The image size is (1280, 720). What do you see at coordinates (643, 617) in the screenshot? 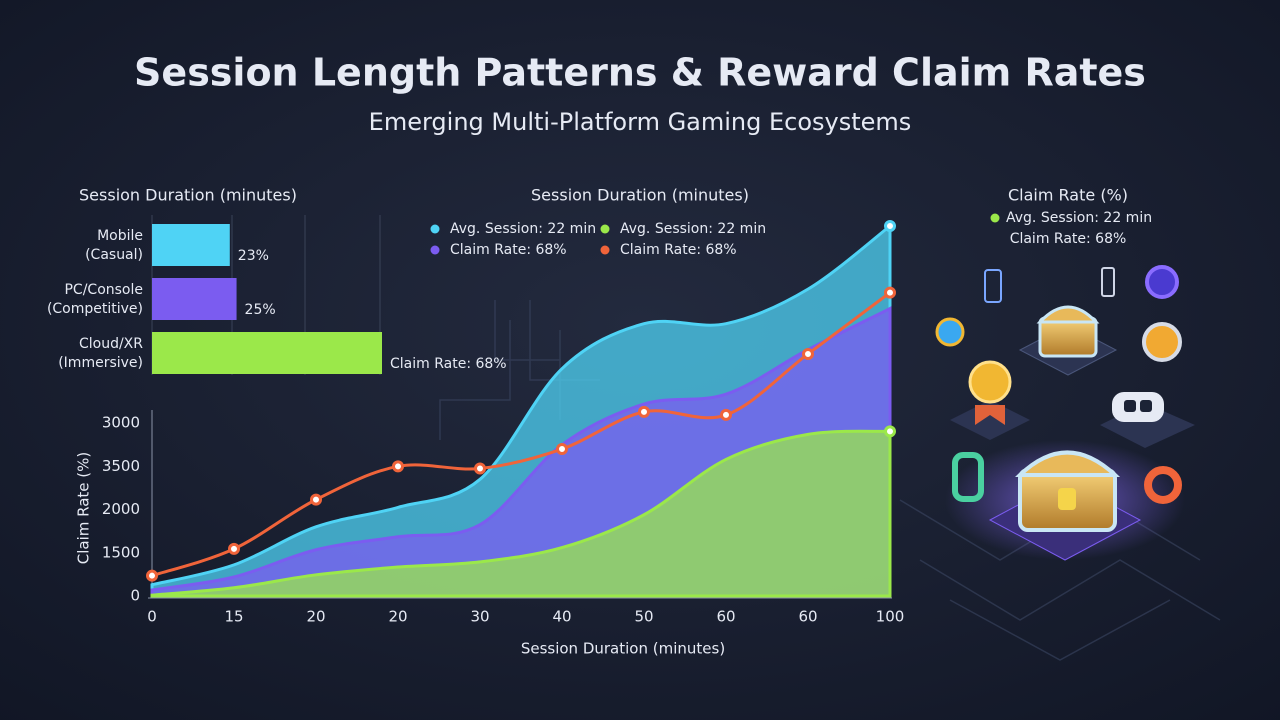
I see `x-tick-label: 50` at bounding box center [643, 617].